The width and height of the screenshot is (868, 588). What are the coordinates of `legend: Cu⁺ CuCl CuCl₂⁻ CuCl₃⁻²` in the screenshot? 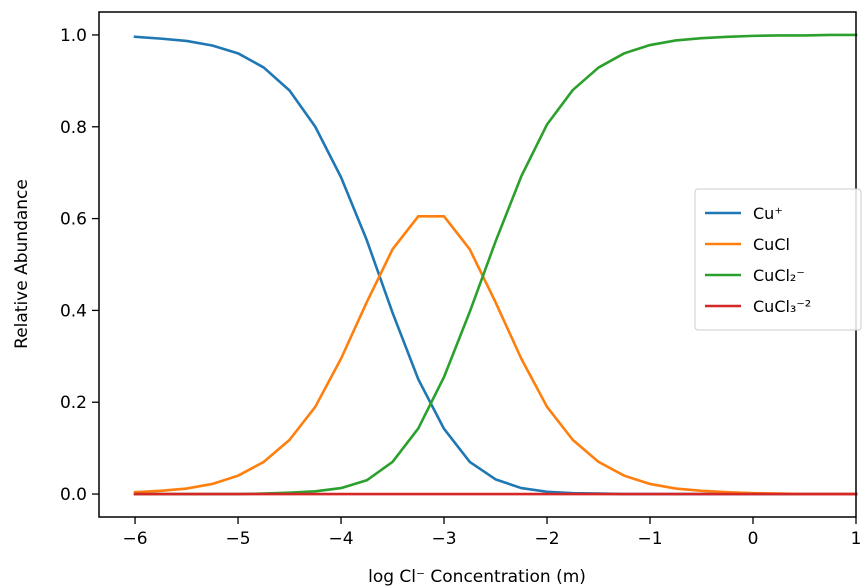 It's located at (778, 259).